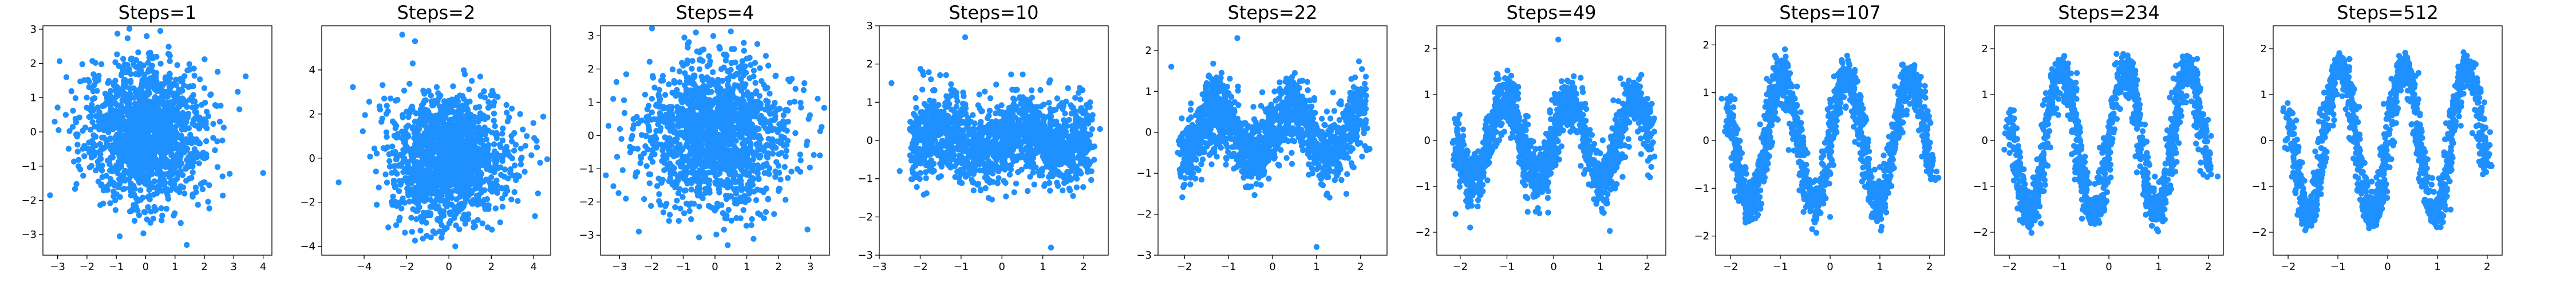 This screenshot has height=289, width=2576. I want to click on x-tick-label: 2, so click(204, 267).